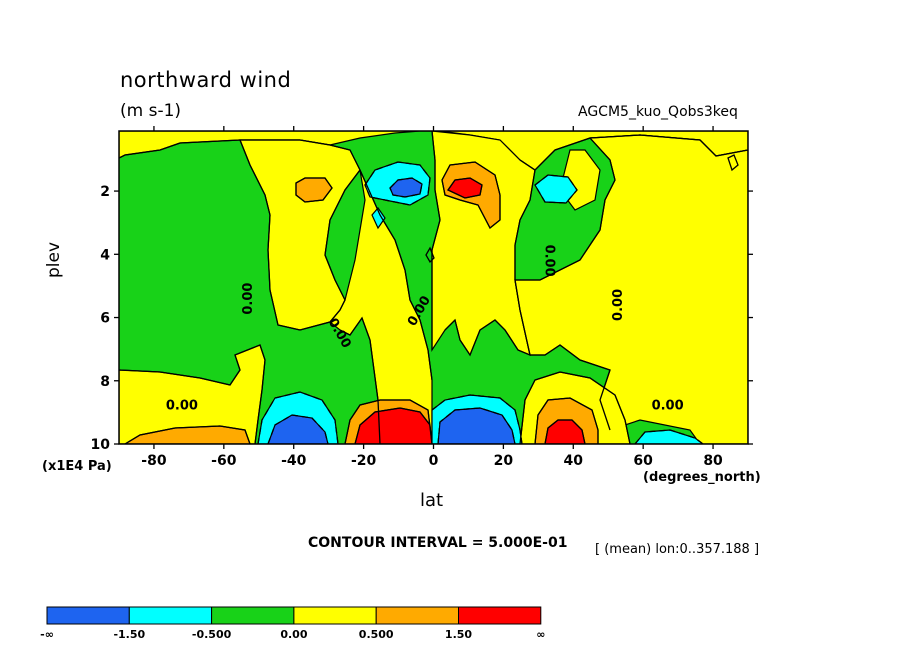  What do you see at coordinates (105, 255) in the screenshot?
I see `y-tick-label: 4` at bounding box center [105, 255].